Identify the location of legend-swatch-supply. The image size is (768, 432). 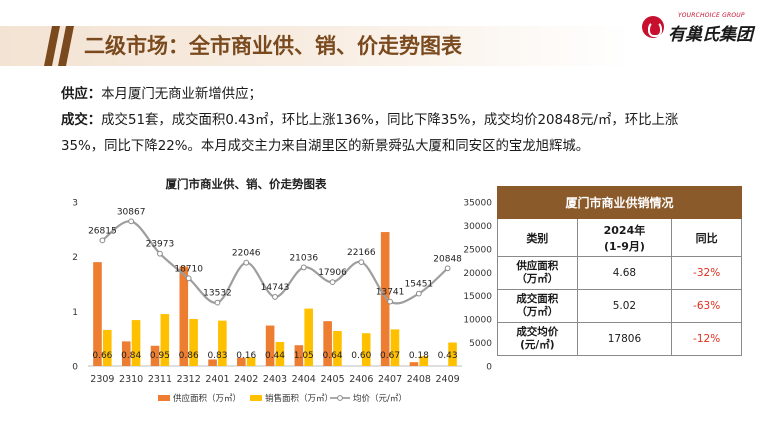
(164, 398).